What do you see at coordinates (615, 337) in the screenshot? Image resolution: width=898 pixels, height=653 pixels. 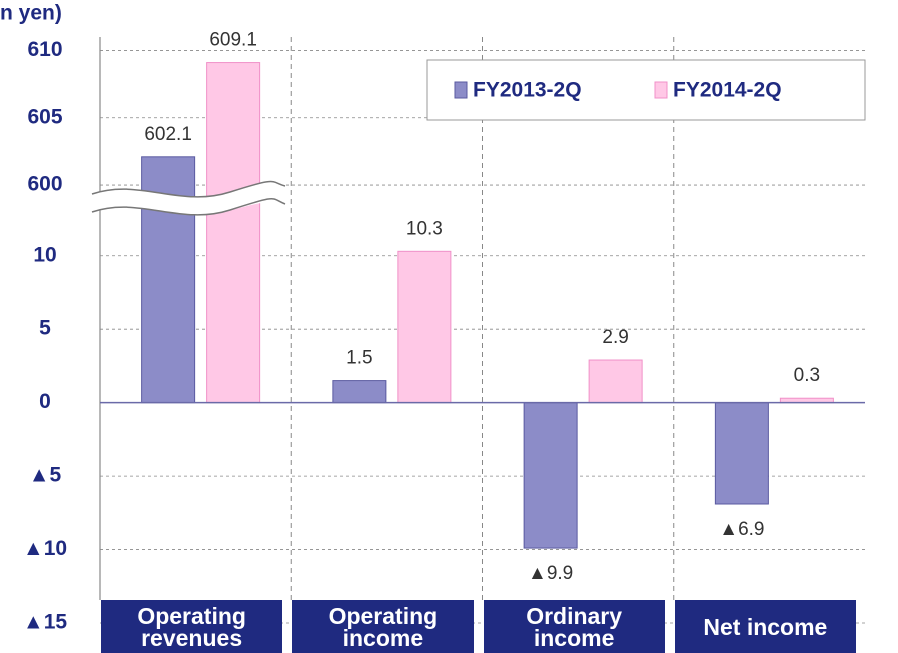 I see `value-label: 2.9` at bounding box center [615, 337].